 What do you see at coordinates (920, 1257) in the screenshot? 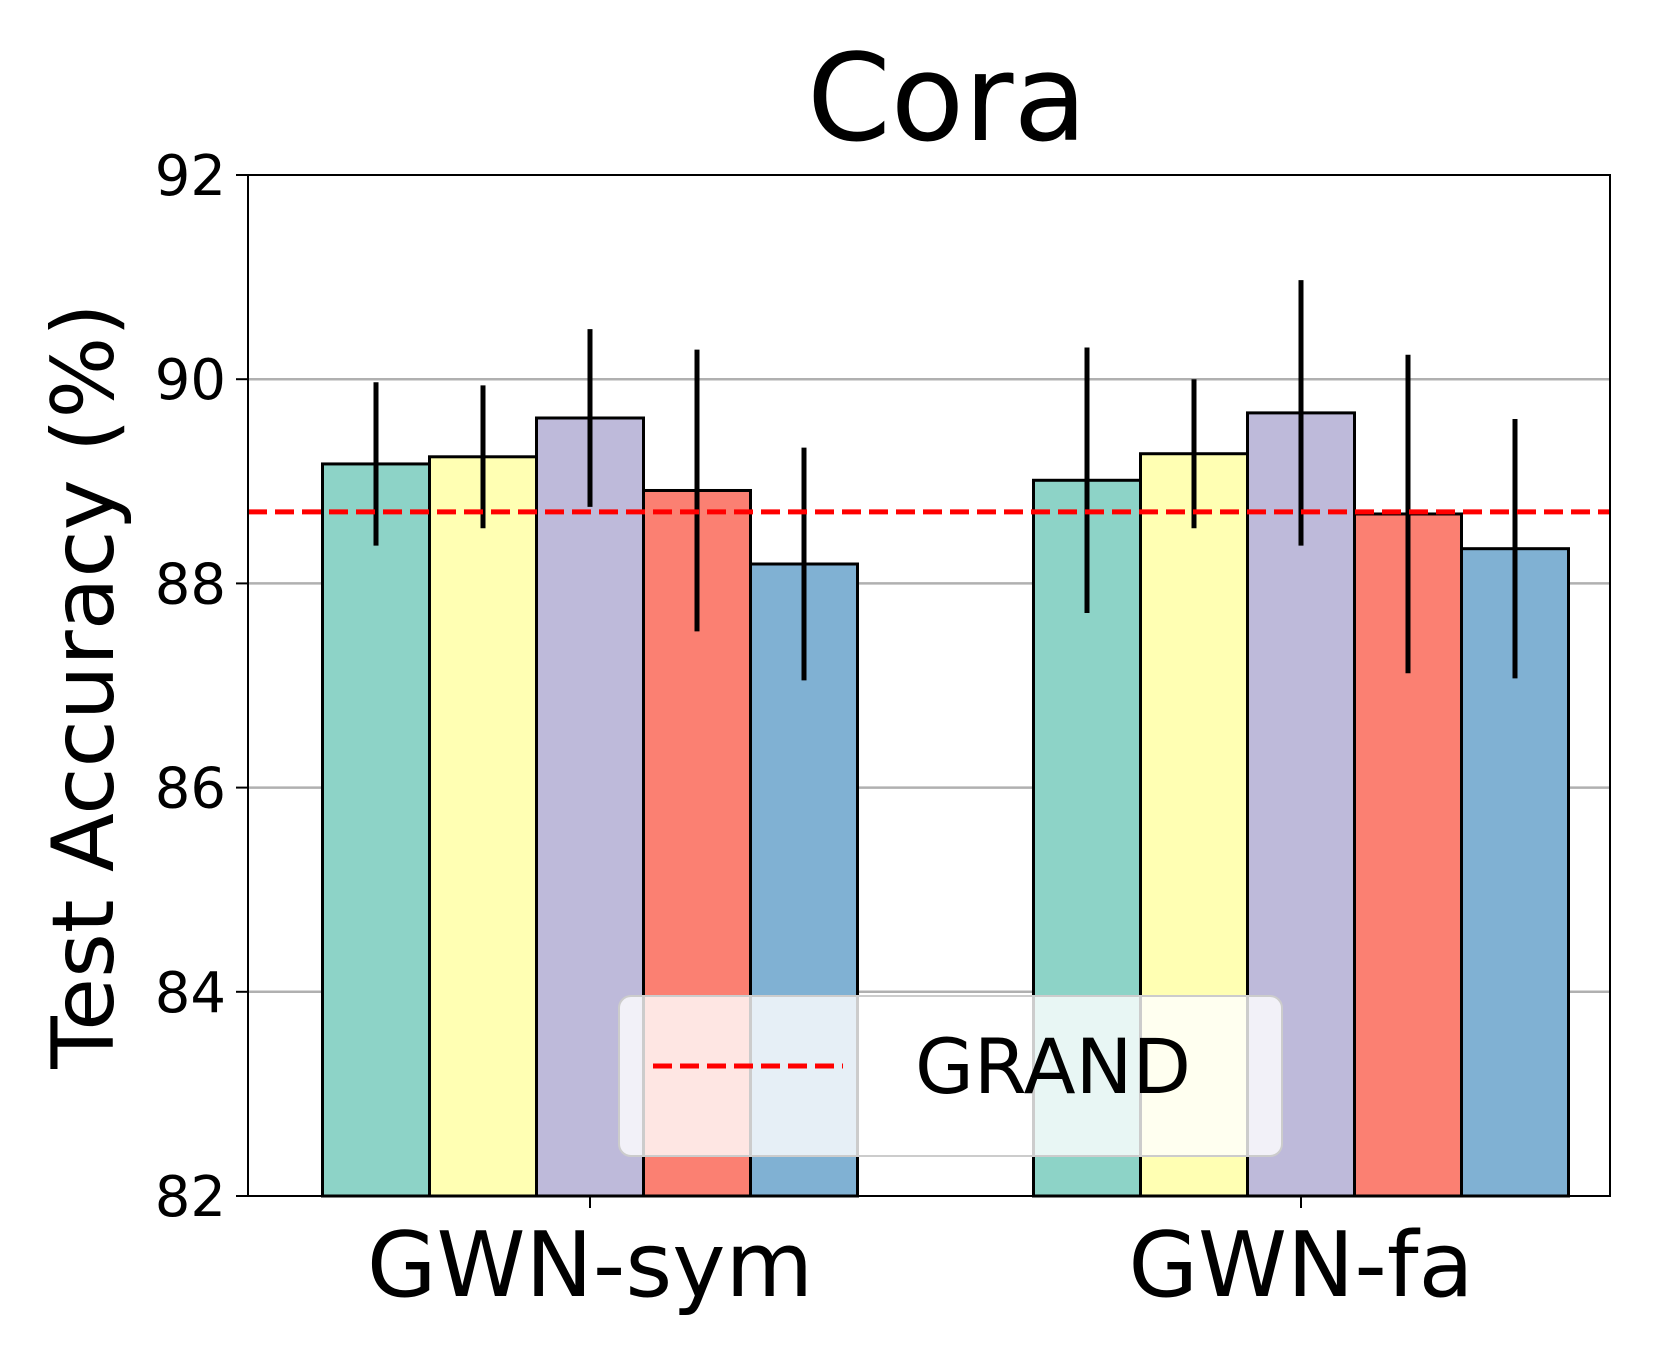
I see `x-axis-ticks: GWN-sym GWN-fa` at bounding box center [920, 1257].